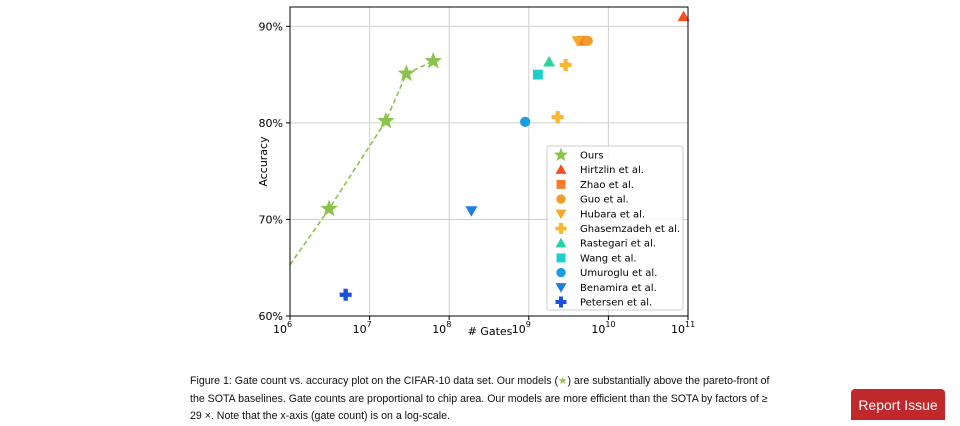 Image resolution: width=960 pixels, height=426 pixels. I want to click on x-tick-exponent: 7, so click(369, 324).